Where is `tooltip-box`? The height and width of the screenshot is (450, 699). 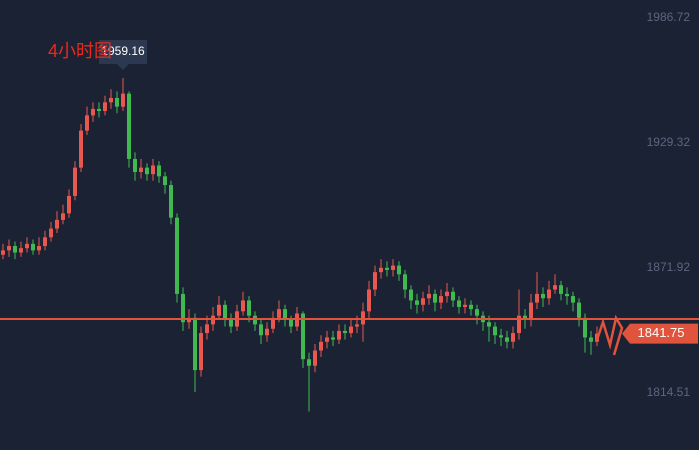 tooltip-box is located at coordinates (123, 55).